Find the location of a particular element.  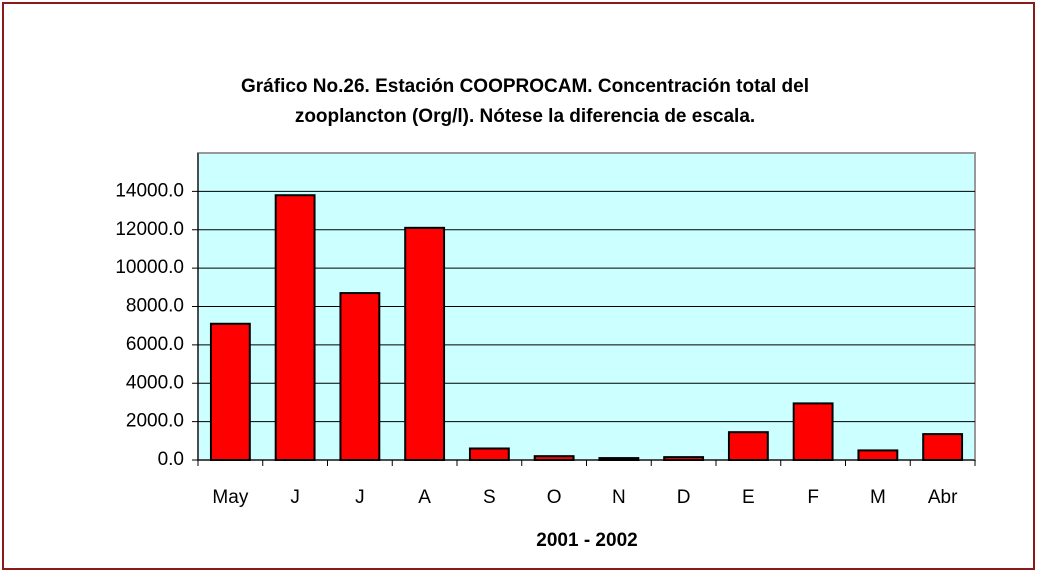

y-tick-label: 8000.0 is located at coordinates (155, 306).